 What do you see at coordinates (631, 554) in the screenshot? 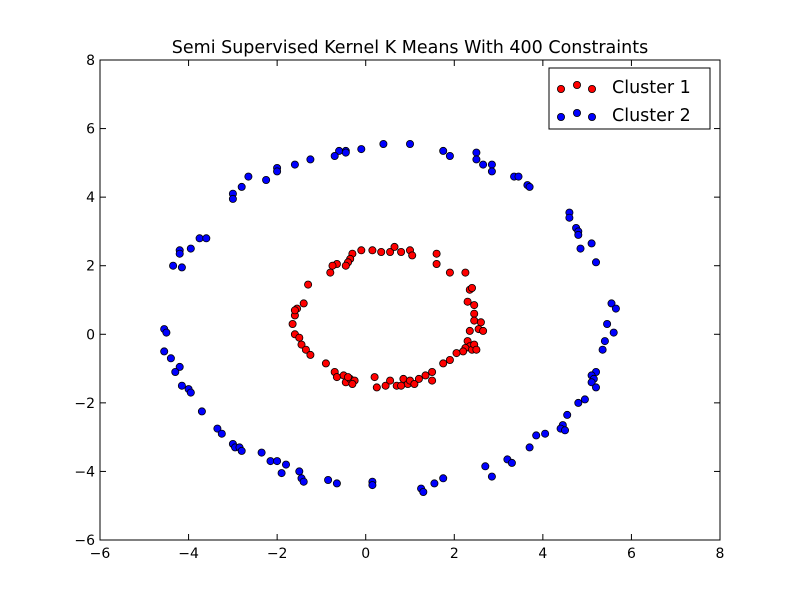
I see `x-tick-label: 6` at bounding box center [631, 554].